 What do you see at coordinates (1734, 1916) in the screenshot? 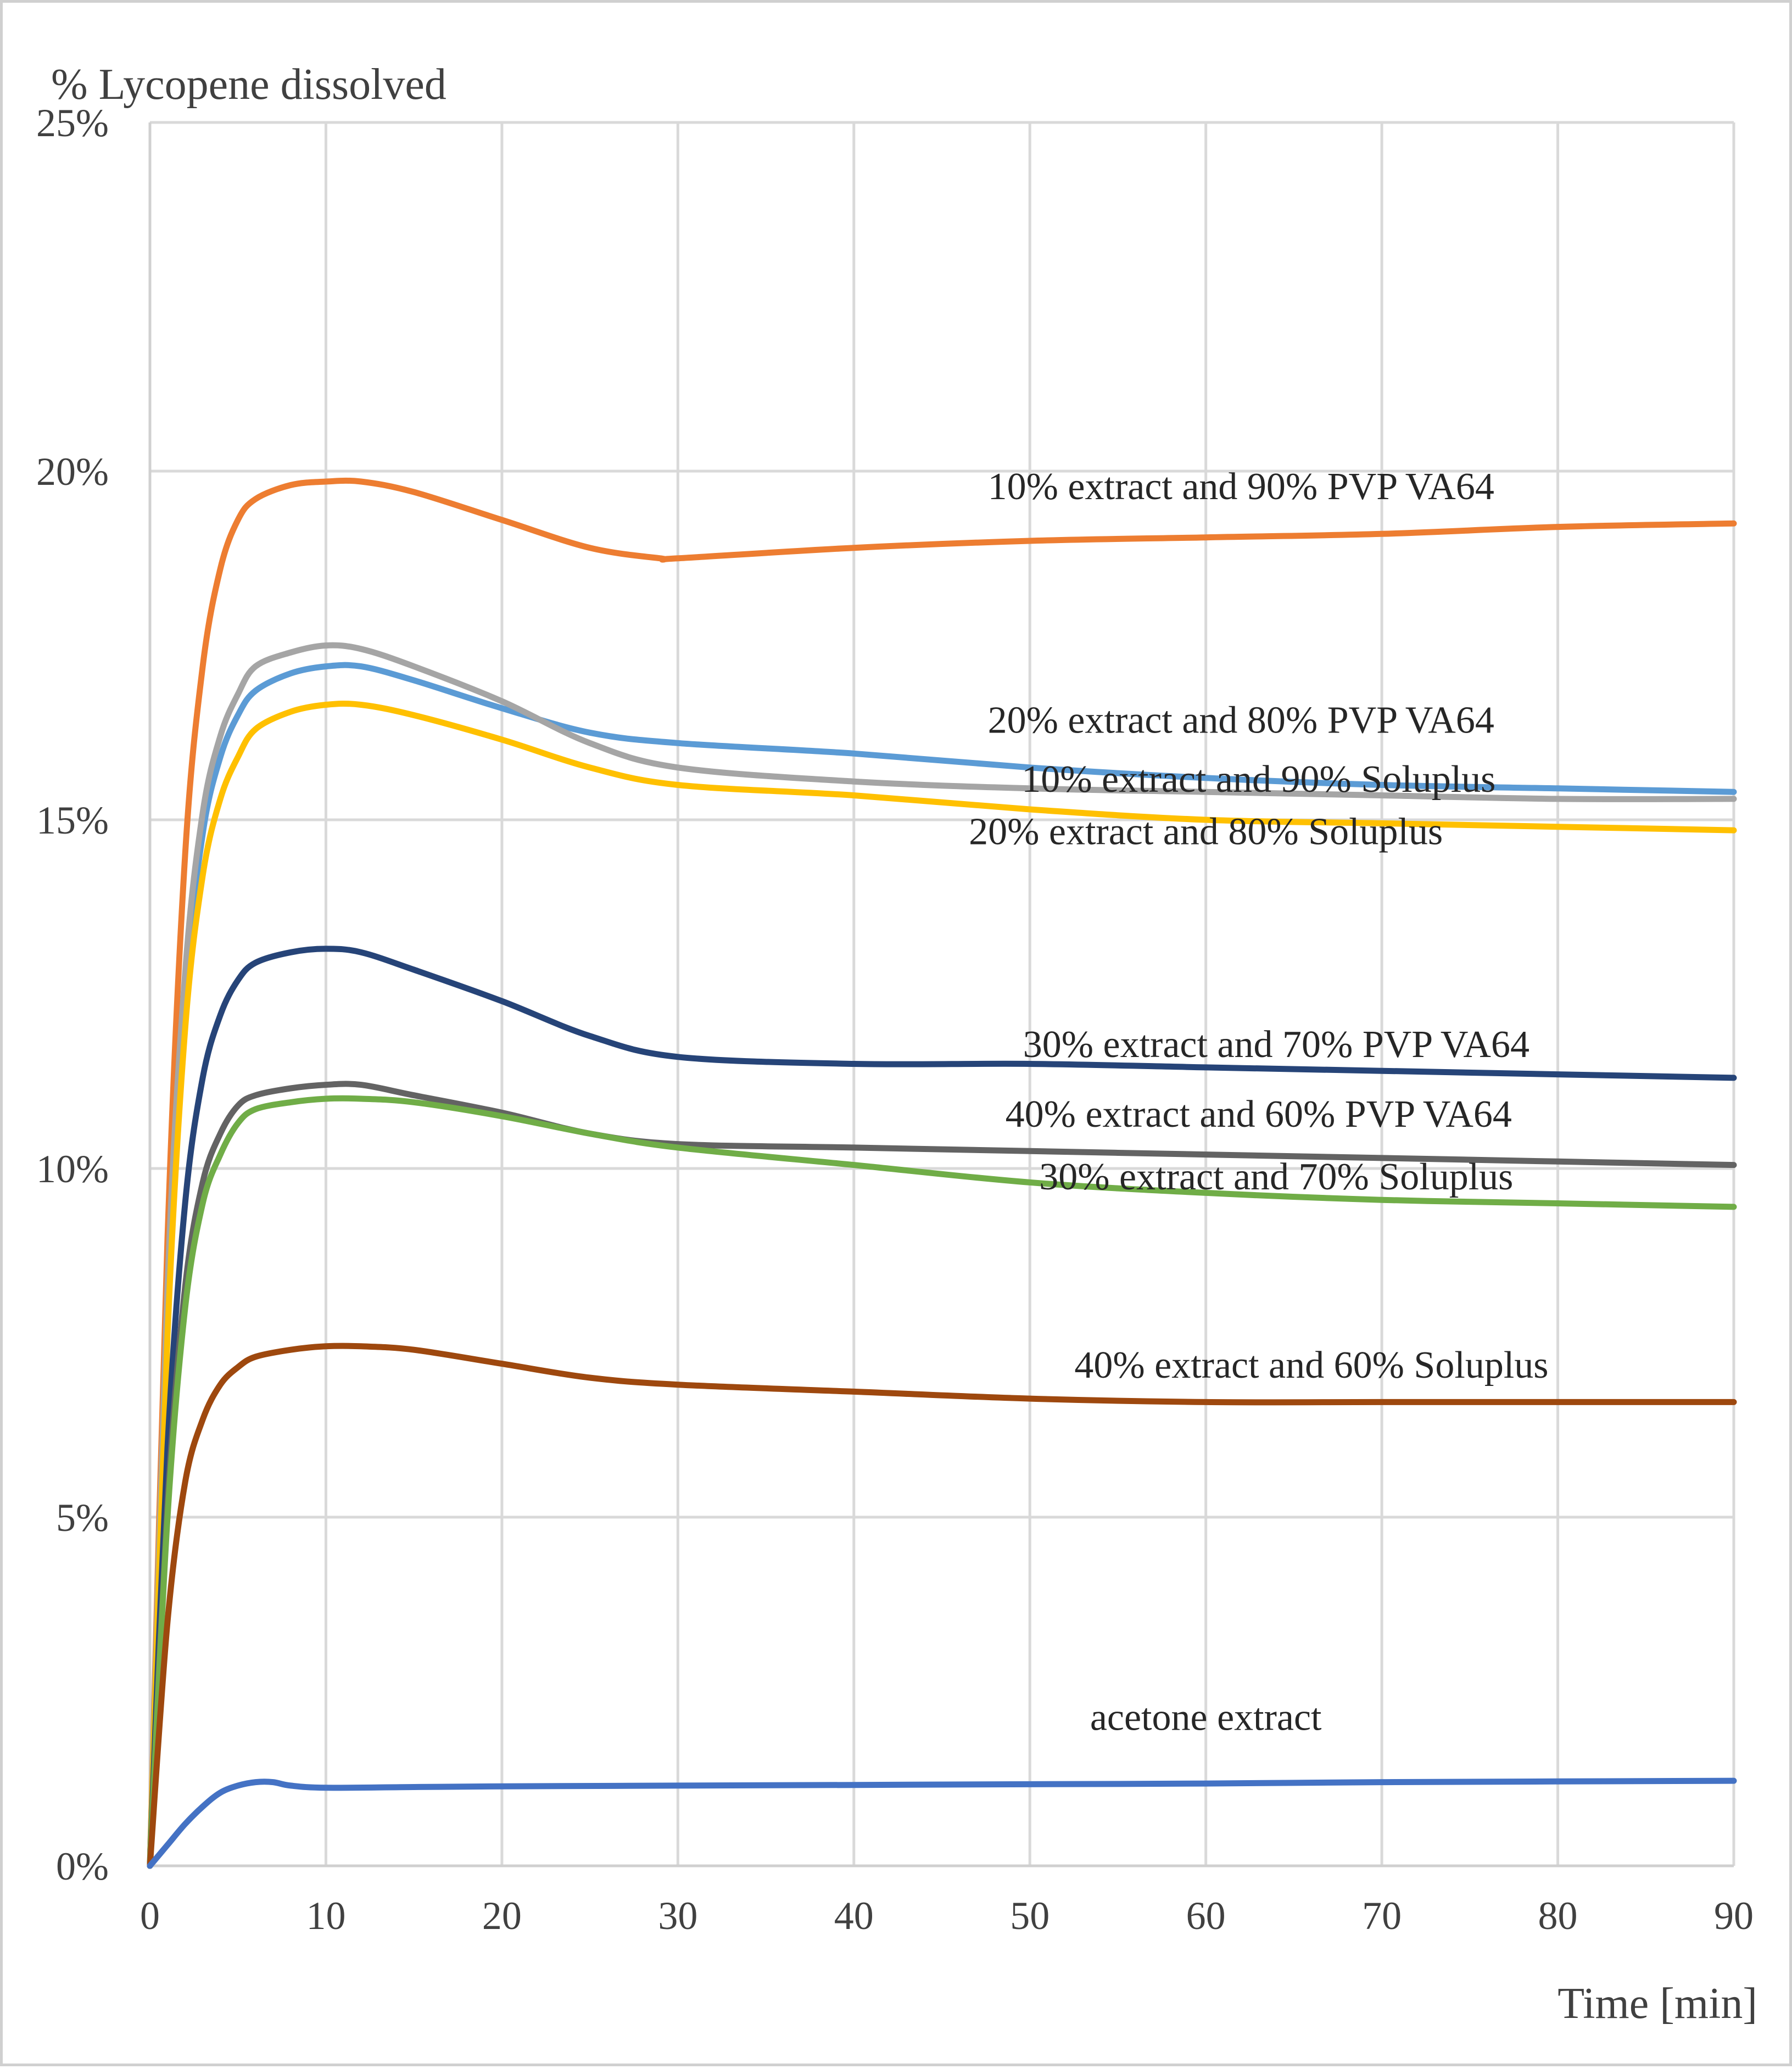
I see `x-tick-label: 90` at bounding box center [1734, 1916].